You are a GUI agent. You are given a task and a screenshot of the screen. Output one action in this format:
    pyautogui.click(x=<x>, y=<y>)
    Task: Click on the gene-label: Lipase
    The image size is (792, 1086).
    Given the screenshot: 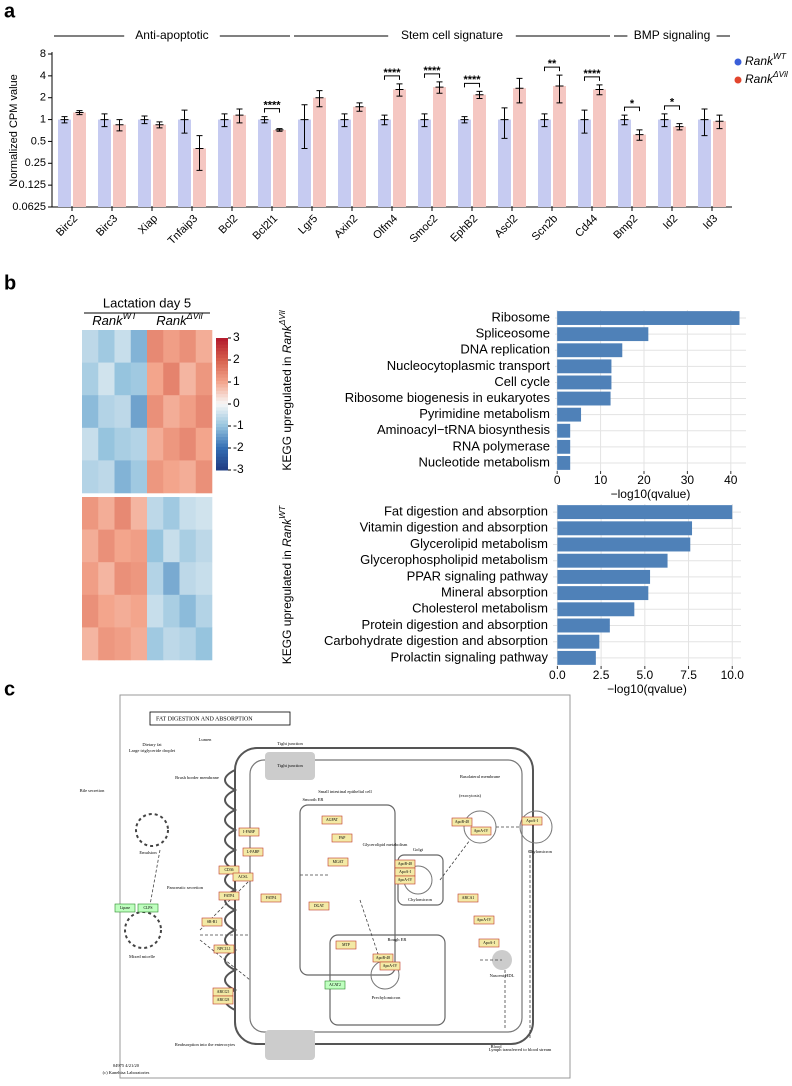 What is the action you would take?
    pyautogui.click(x=125, y=908)
    